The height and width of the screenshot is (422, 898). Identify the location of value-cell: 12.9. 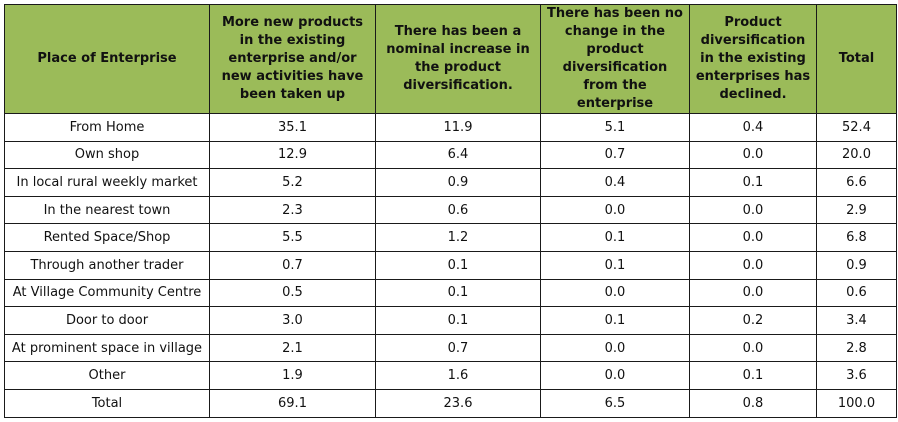
(292, 155).